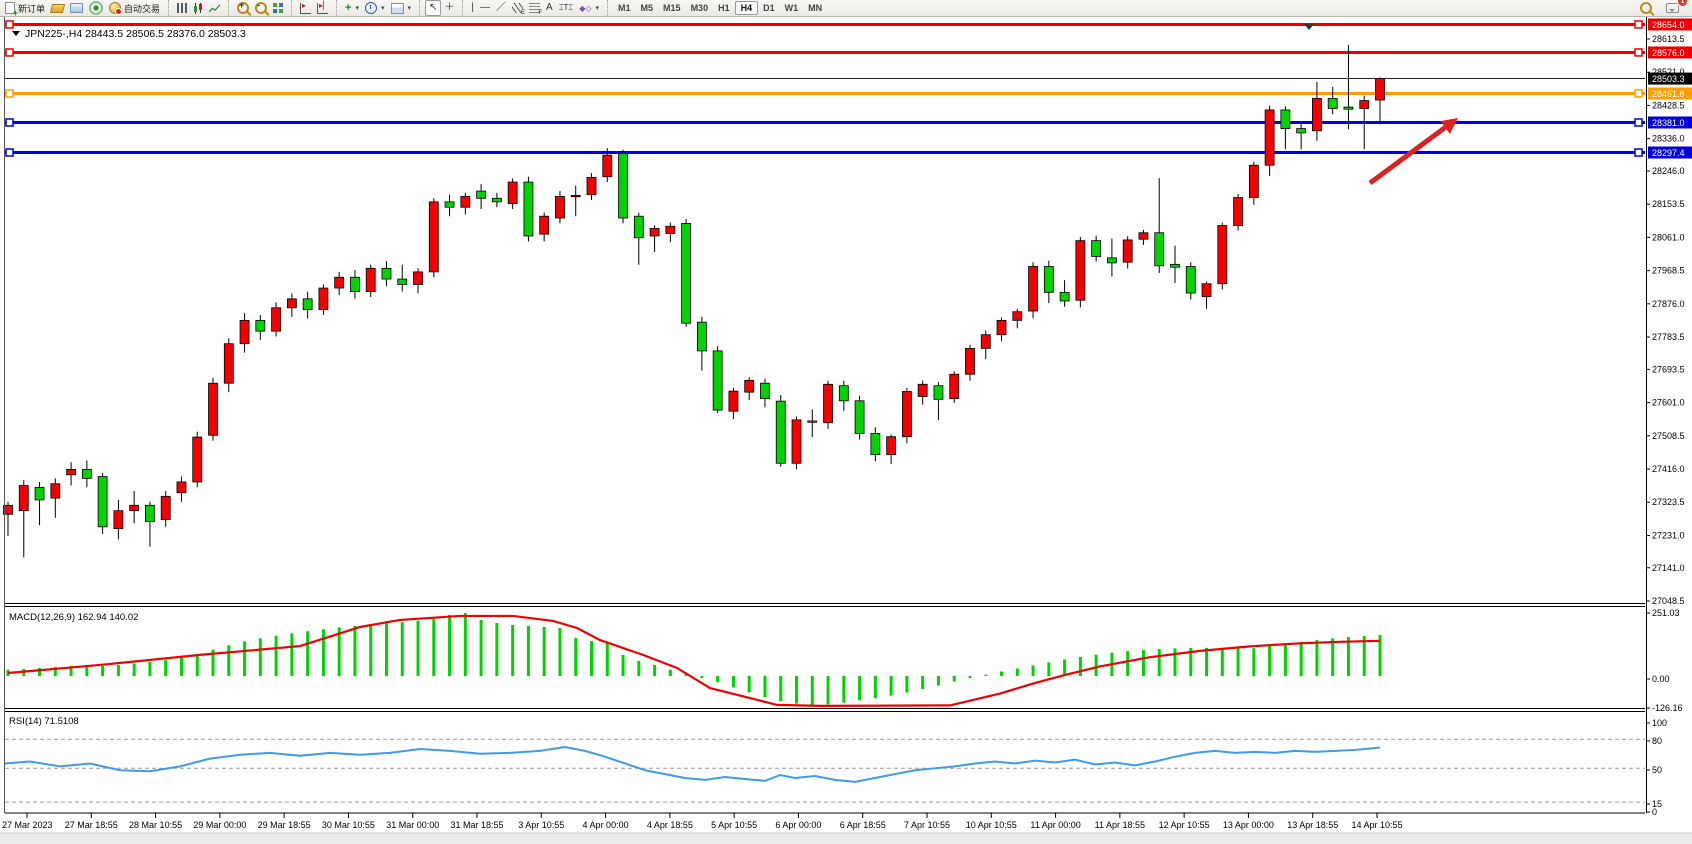 This screenshot has width=1692, height=844. What do you see at coordinates (1184, 825) in the screenshot?
I see `svg-text: 12 Apr 10:55` at bounding box center [1184, 825].